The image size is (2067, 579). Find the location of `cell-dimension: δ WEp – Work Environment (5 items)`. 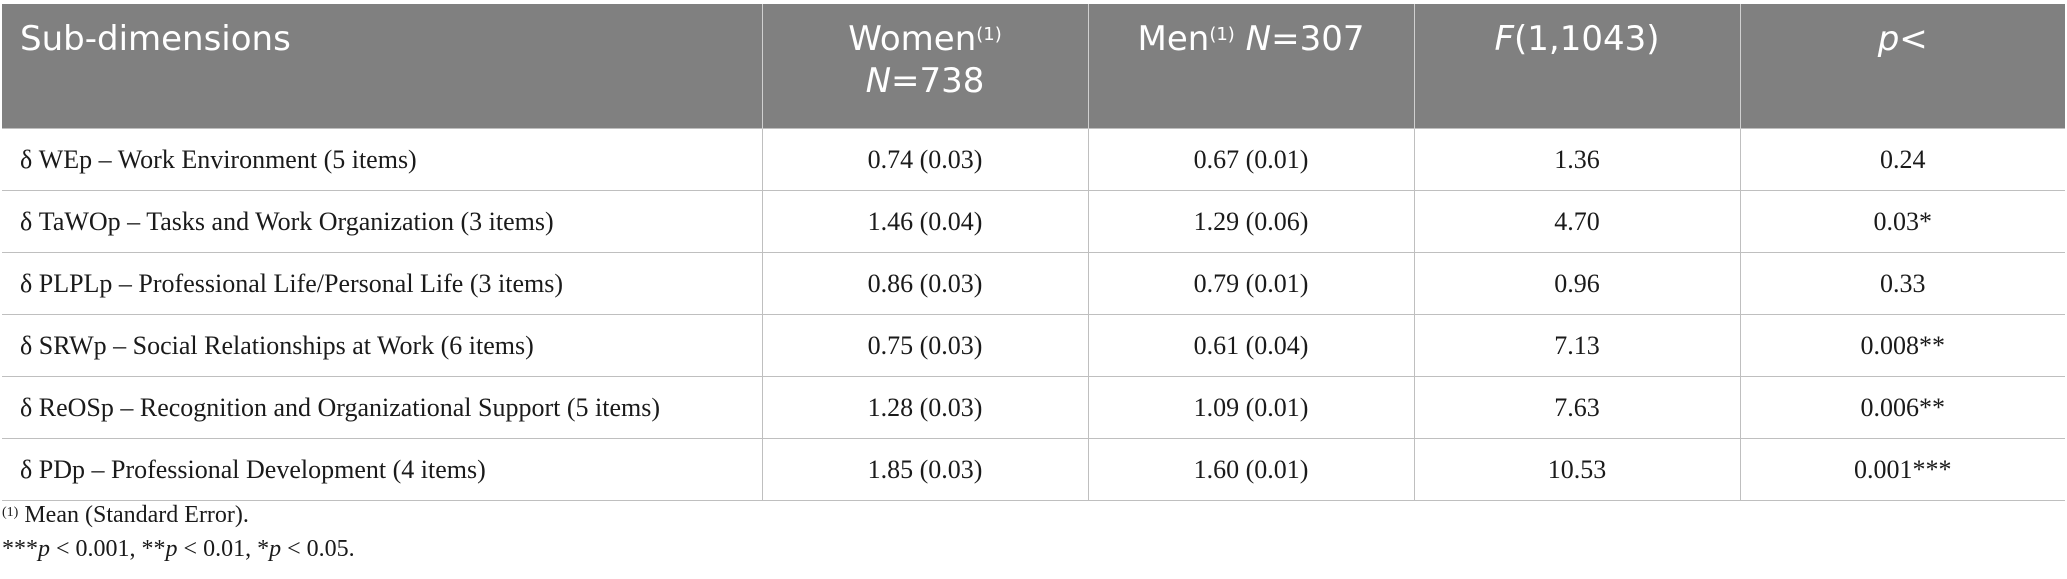

cell-dimension: δ WEp – Work Environment (5 items) is located at coordinates (382, 159).